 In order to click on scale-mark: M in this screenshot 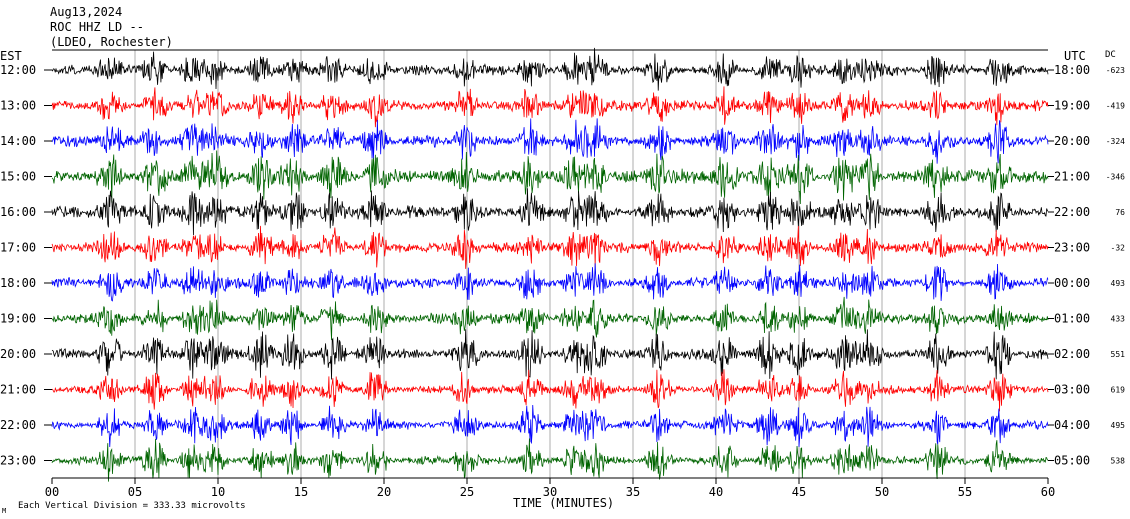, I will do `click(4, 511)`.